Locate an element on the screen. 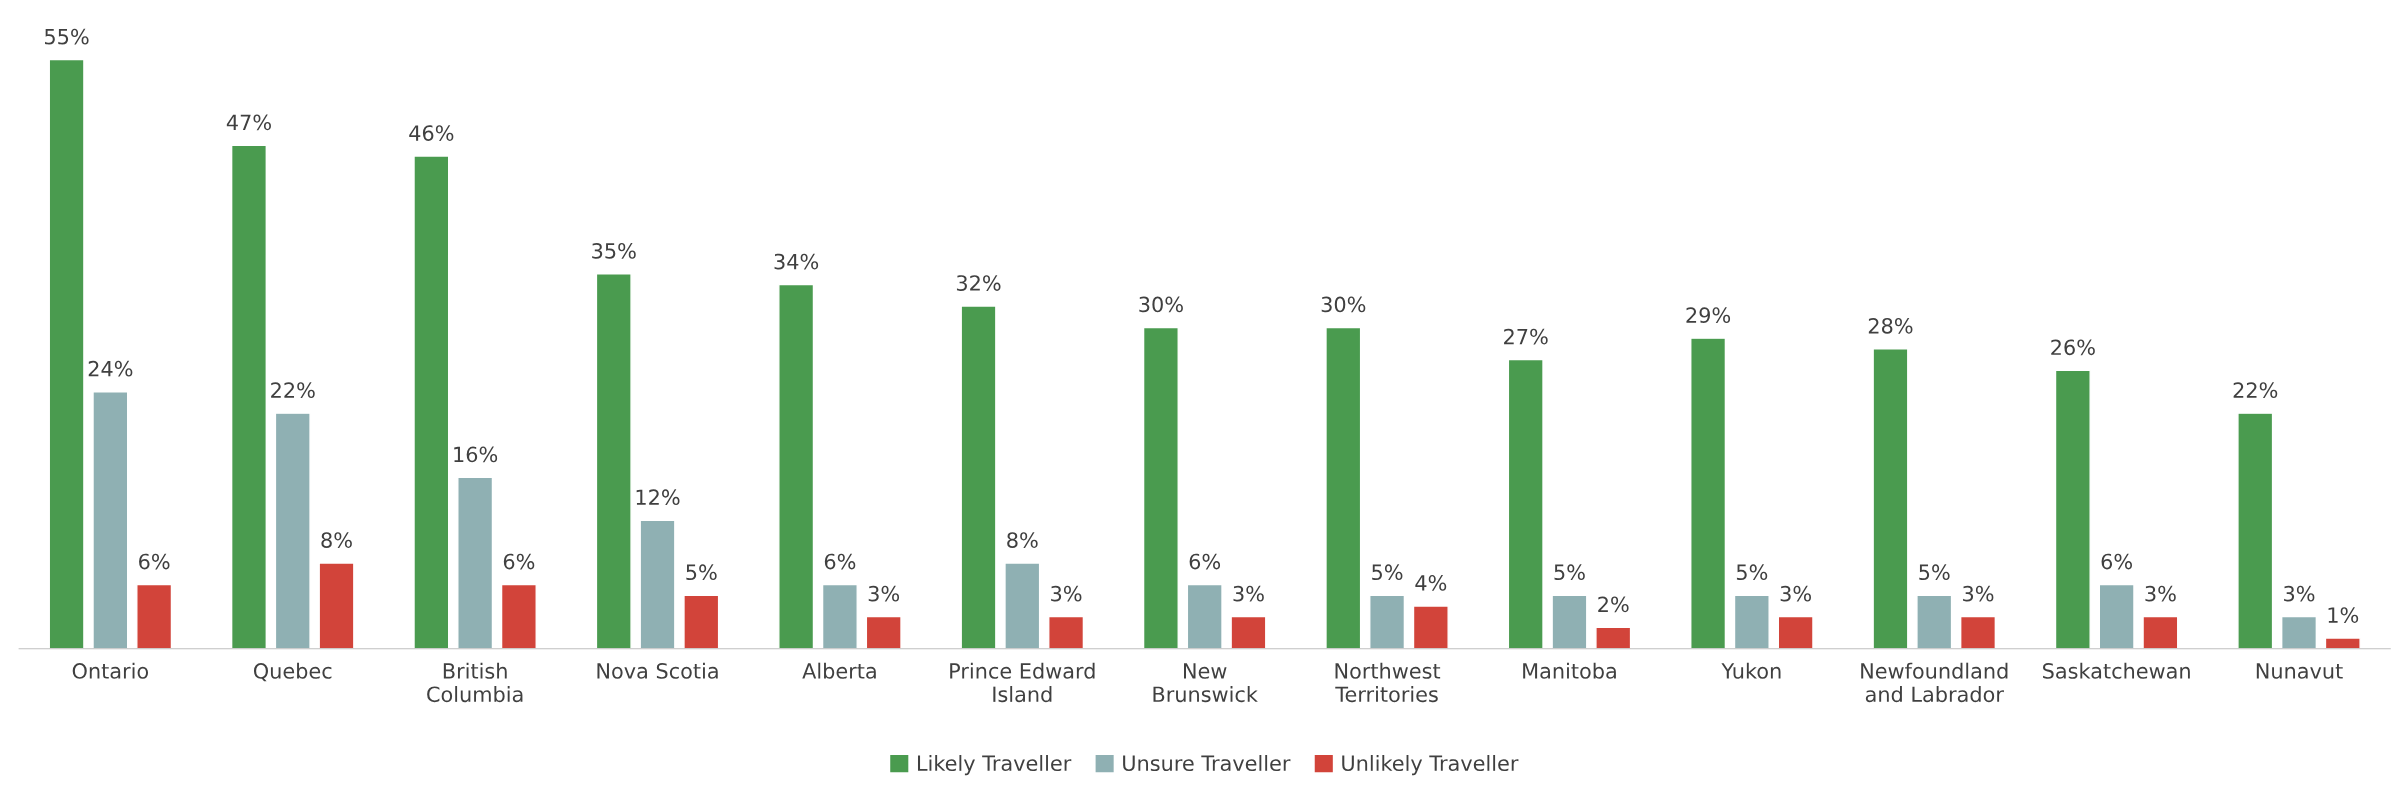 The width and height of the screenshot is (2395, 811). data-label: 35% is located at coordinates (614, 251).